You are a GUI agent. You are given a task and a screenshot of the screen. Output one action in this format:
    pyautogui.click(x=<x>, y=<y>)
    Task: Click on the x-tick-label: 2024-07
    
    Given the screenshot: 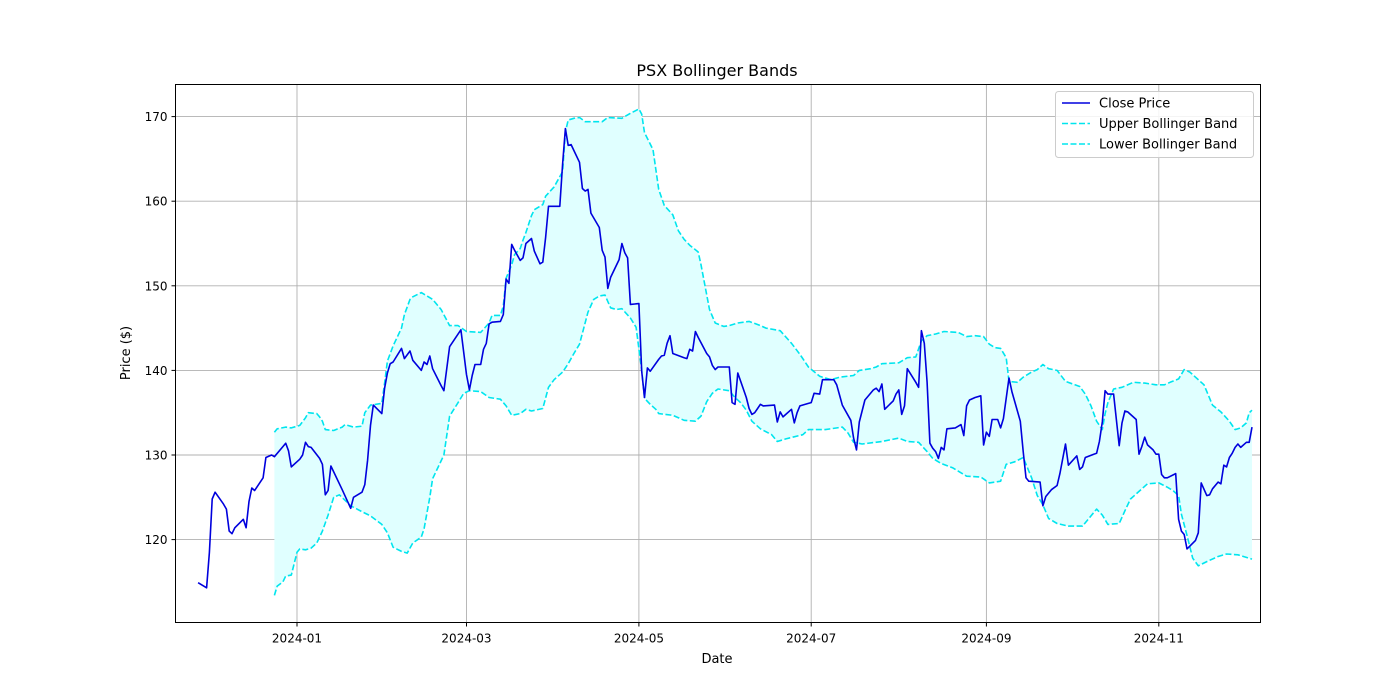 What is the action you would take?
    pyautogui.click(x=811, y=639)
    